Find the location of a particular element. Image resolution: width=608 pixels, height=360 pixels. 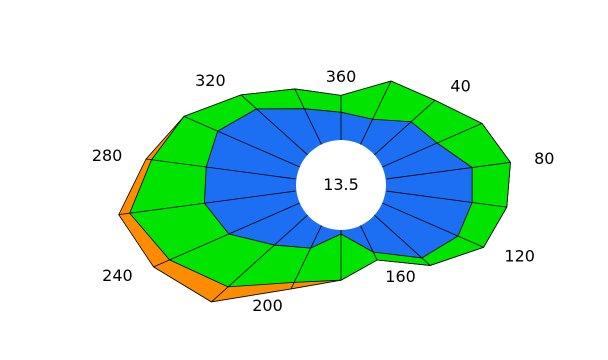

angle-label-280: 280 is located at coordinates (107, 155).